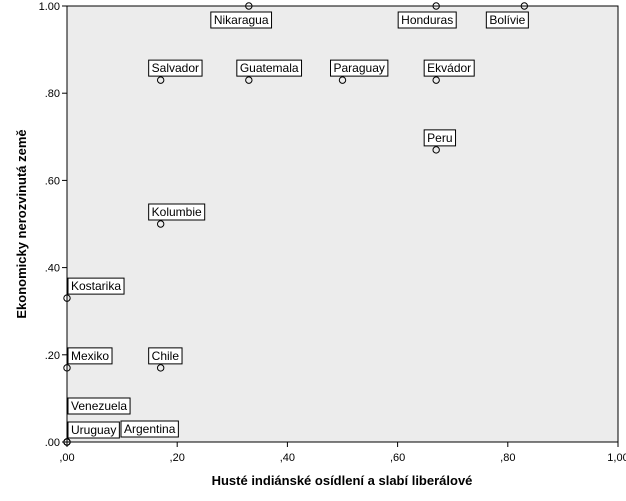 This screenshot has width=626, height=501. Describe the element at coordinates (616, 458) in the screenshot. I see `x-tick-label: 1,00` at that location.